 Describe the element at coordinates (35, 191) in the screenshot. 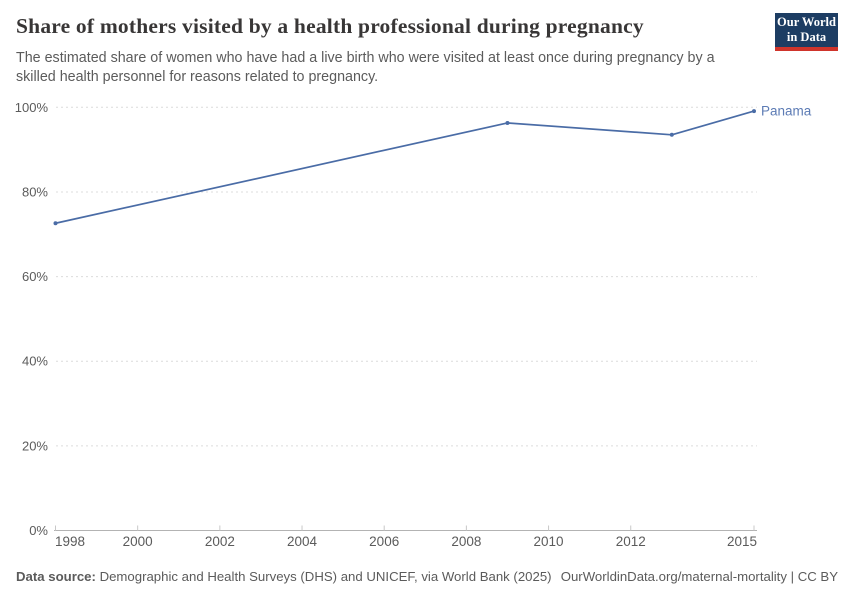

I see `y-axis-label: 80%` at that location.